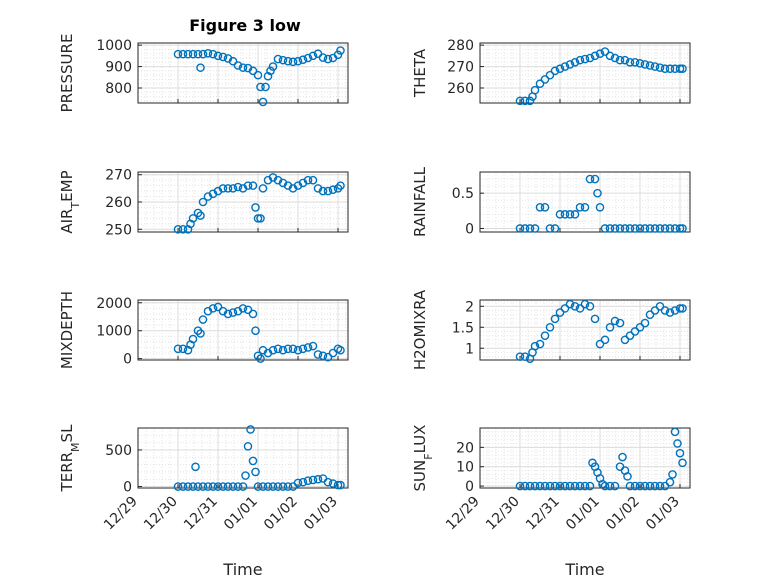  What do you see at coordinates (623, 514) in the screenshot?
I see `x-tick-label: 01/02` at bounding box center [623, 514].